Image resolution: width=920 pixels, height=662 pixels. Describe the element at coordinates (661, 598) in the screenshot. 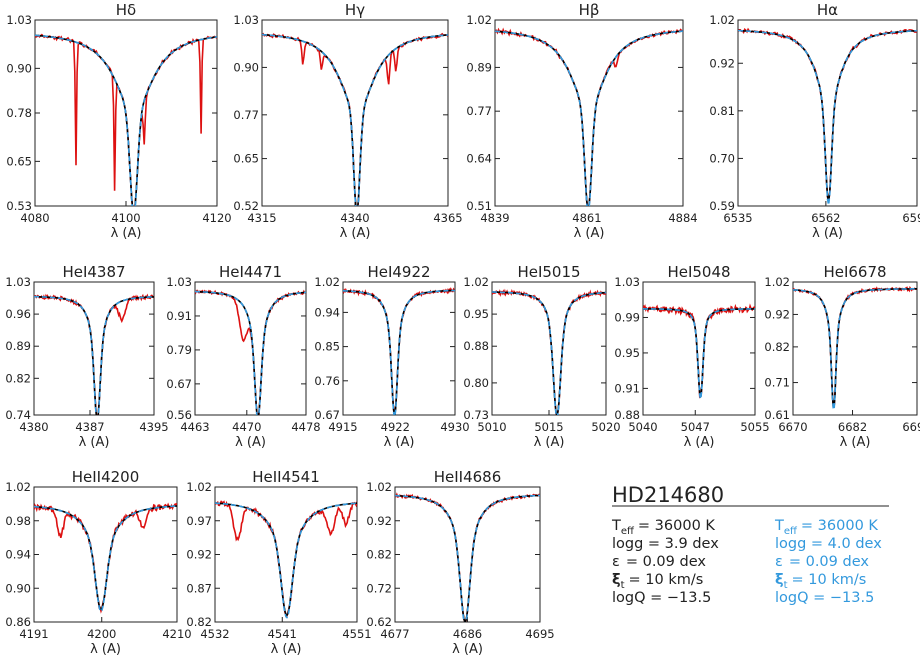

I see `logq-black: logQ = −13.5` at that location.